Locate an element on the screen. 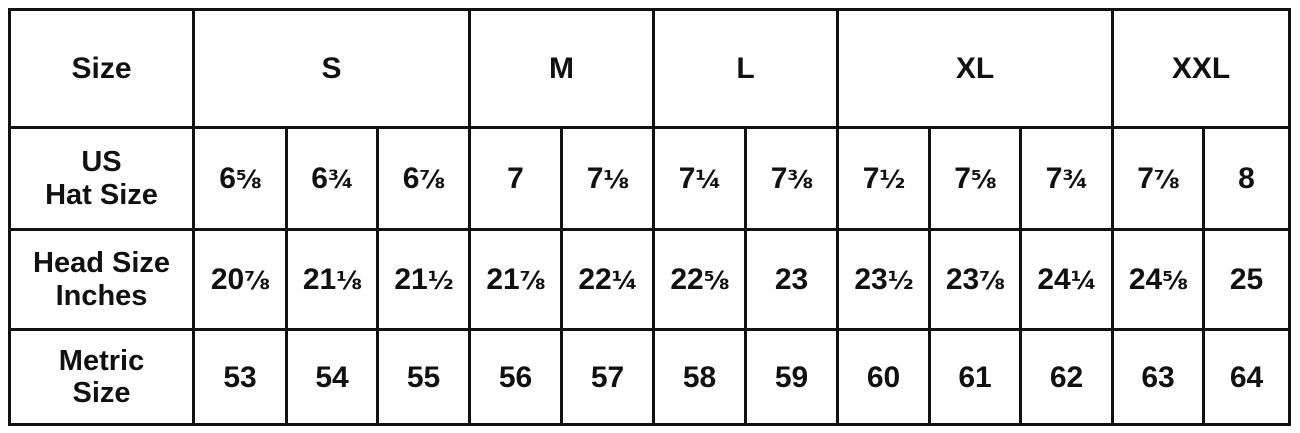 The image size is (1300, 433). table-cell: 62 is located at coordinates (1066, 377).